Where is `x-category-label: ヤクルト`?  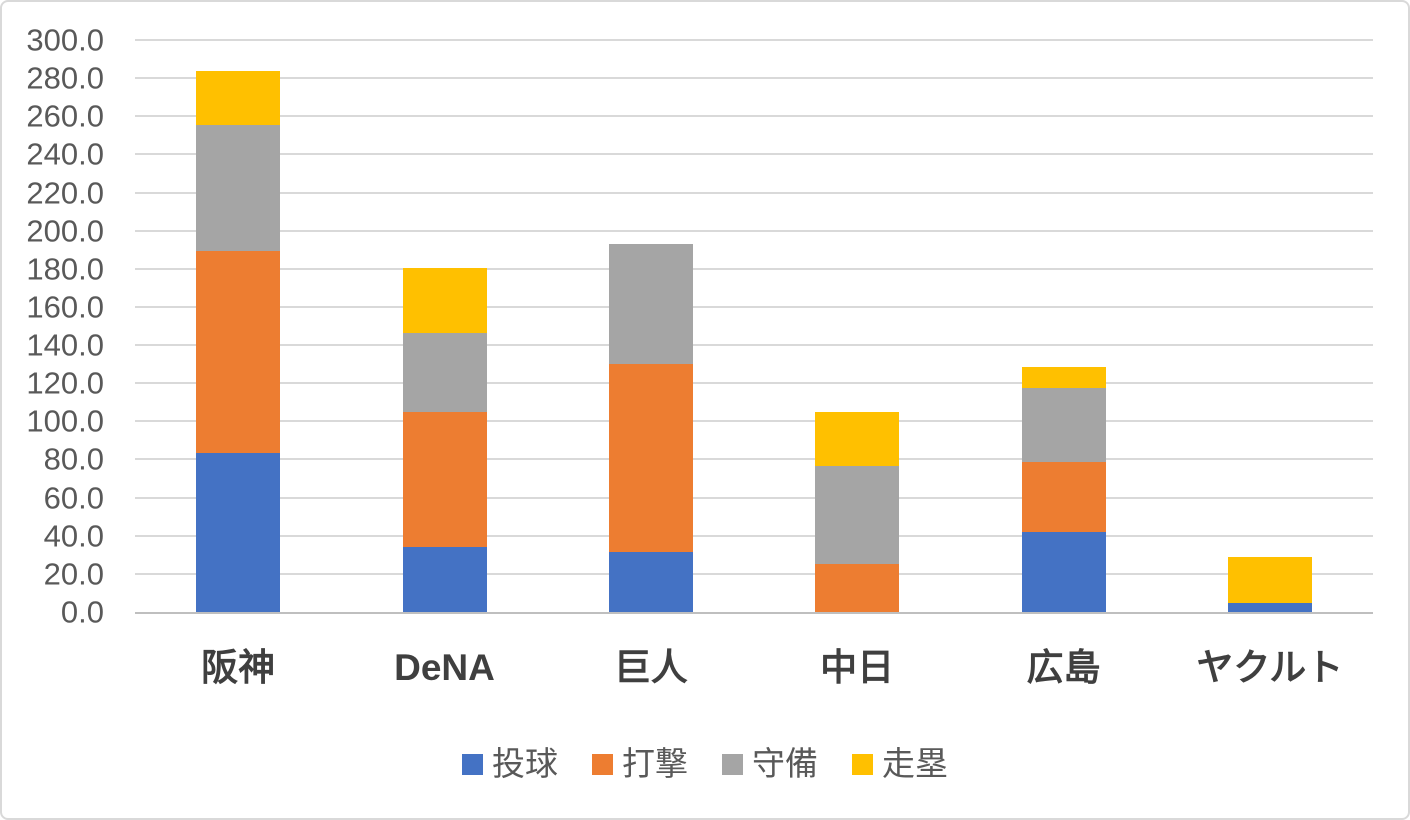
x-category-label: ヤクルト is located at coordinates (1270, 667).